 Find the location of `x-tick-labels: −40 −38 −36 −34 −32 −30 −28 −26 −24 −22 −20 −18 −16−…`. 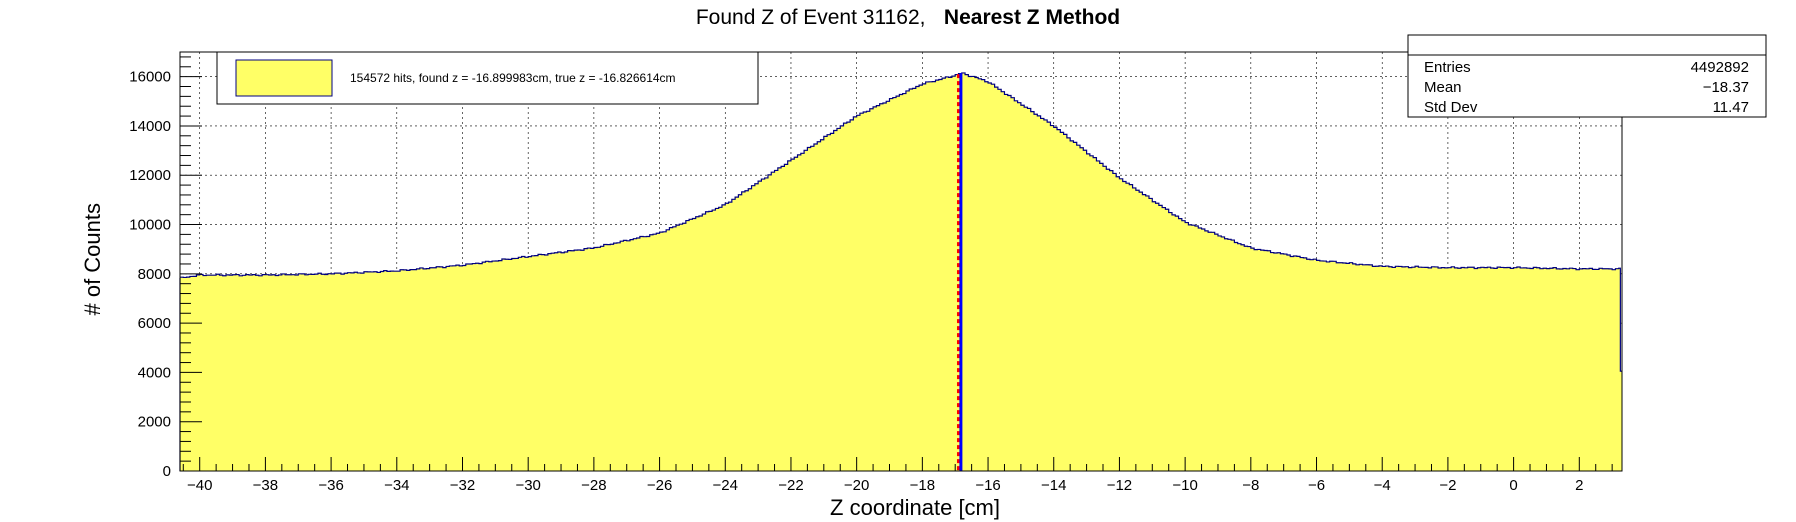

x-tick-labels: −40 −38 −36 −34 −32 −30 −28 −26 −24 −22 −20 −18 −16−… is located at coordinates (885, 485).